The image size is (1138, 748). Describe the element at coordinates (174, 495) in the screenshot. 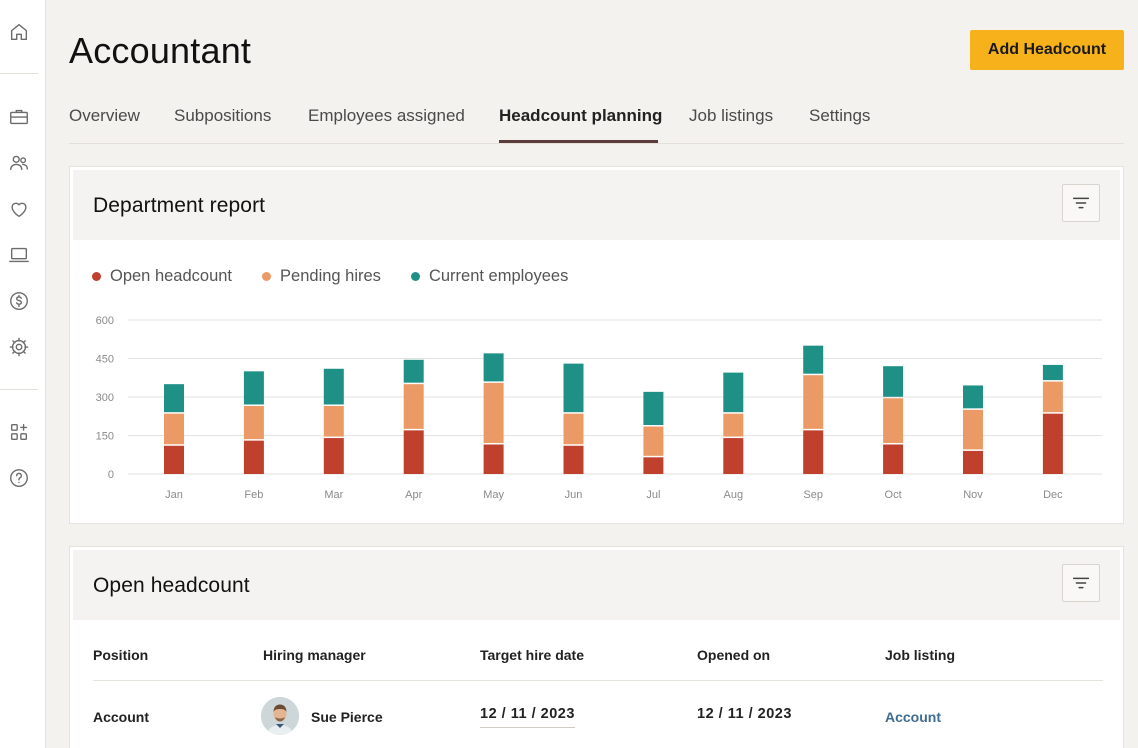

I see `x-tick-label: Jan` at that location.